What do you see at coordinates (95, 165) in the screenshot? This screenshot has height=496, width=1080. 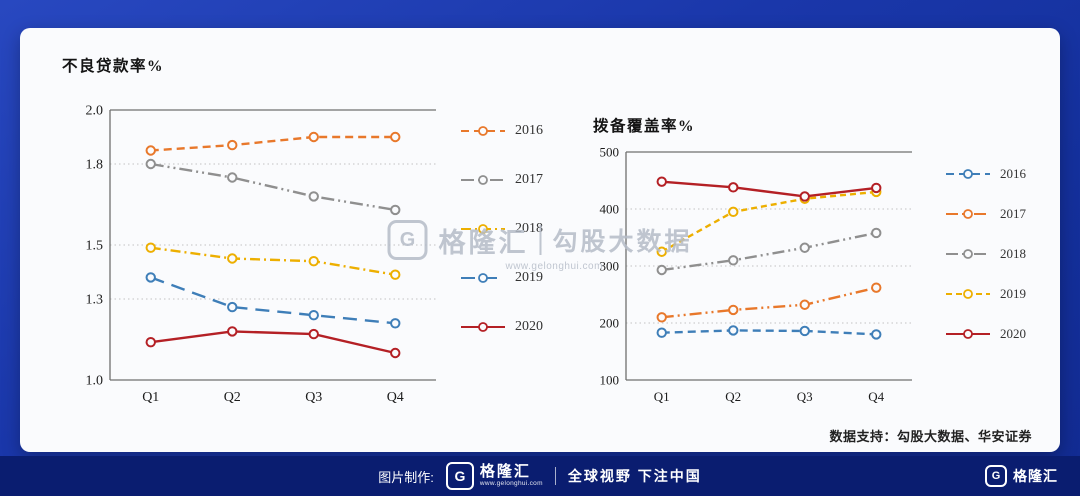 I see `y-tick-label: 1.8` at bounding box center [95, 165].